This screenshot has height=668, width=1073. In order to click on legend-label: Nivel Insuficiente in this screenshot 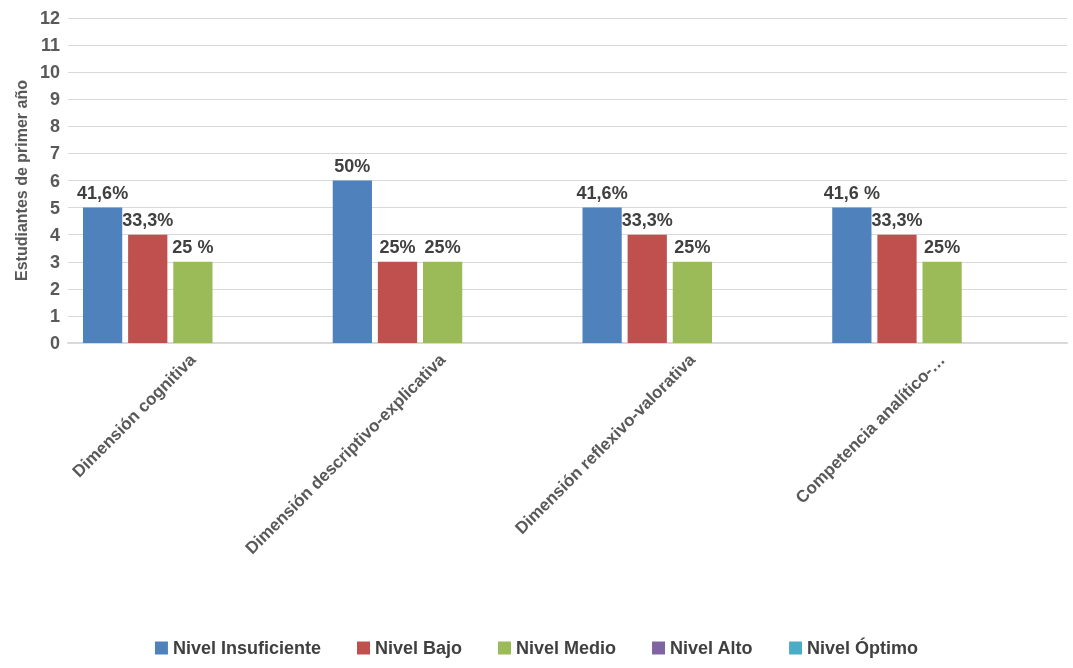, I will do `click(246, 648)`.